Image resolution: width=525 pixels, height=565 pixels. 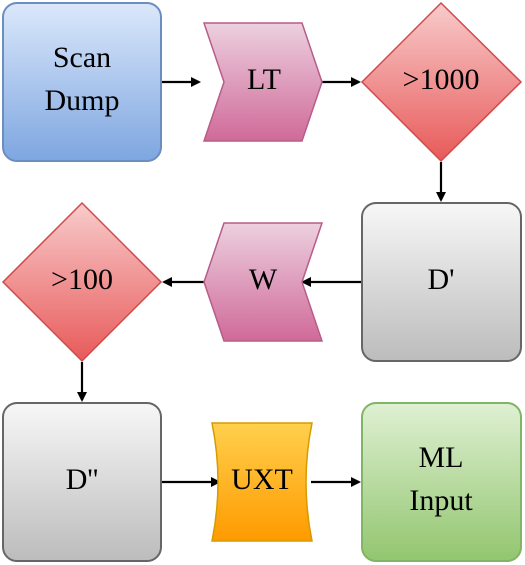 I want to click on lt-label: LT, so click(x=264, y=79).